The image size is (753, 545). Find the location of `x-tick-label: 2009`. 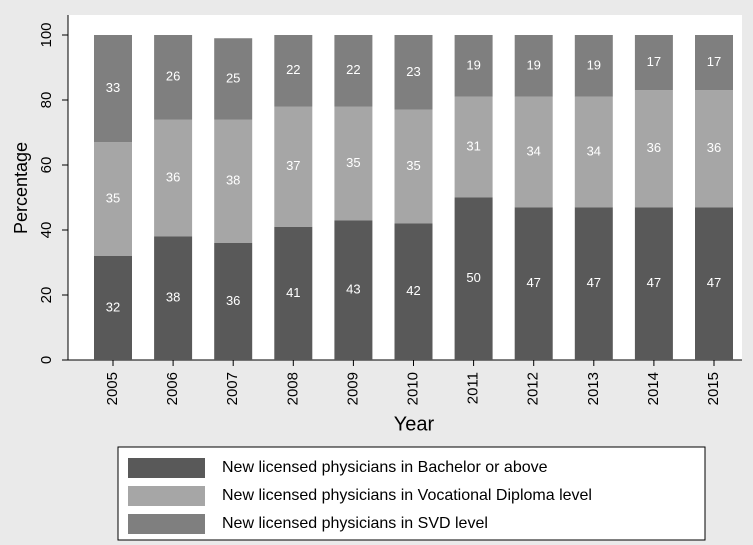

x-tick-label: 2009 is located at coordinates (352, 388).